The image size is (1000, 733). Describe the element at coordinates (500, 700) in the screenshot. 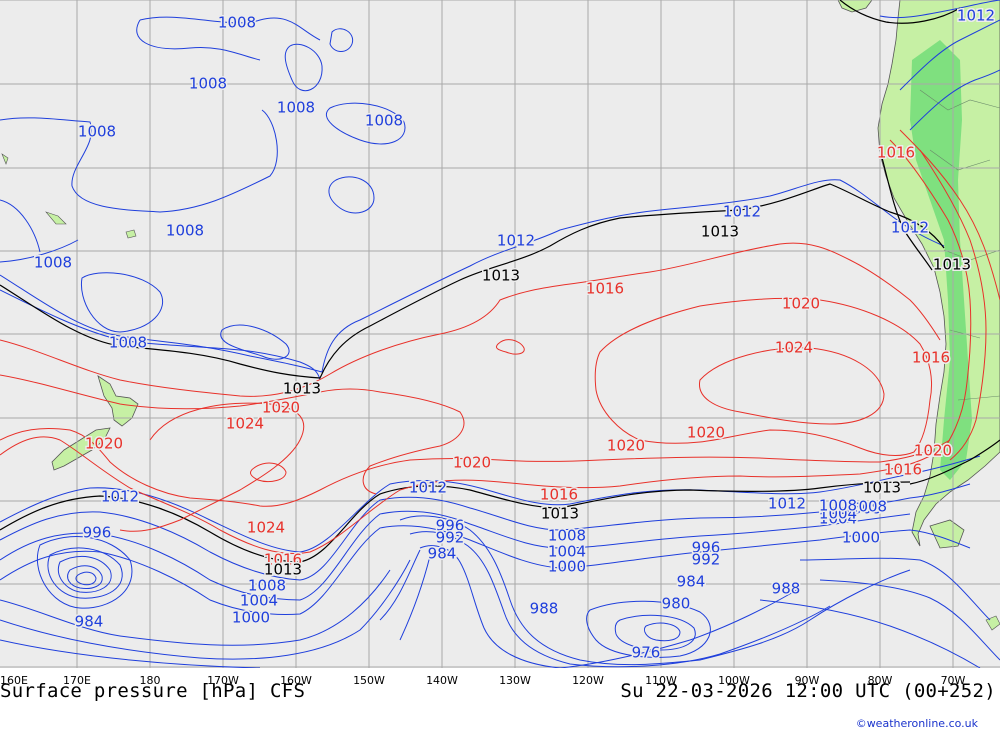

I see `map-footer` at that location.